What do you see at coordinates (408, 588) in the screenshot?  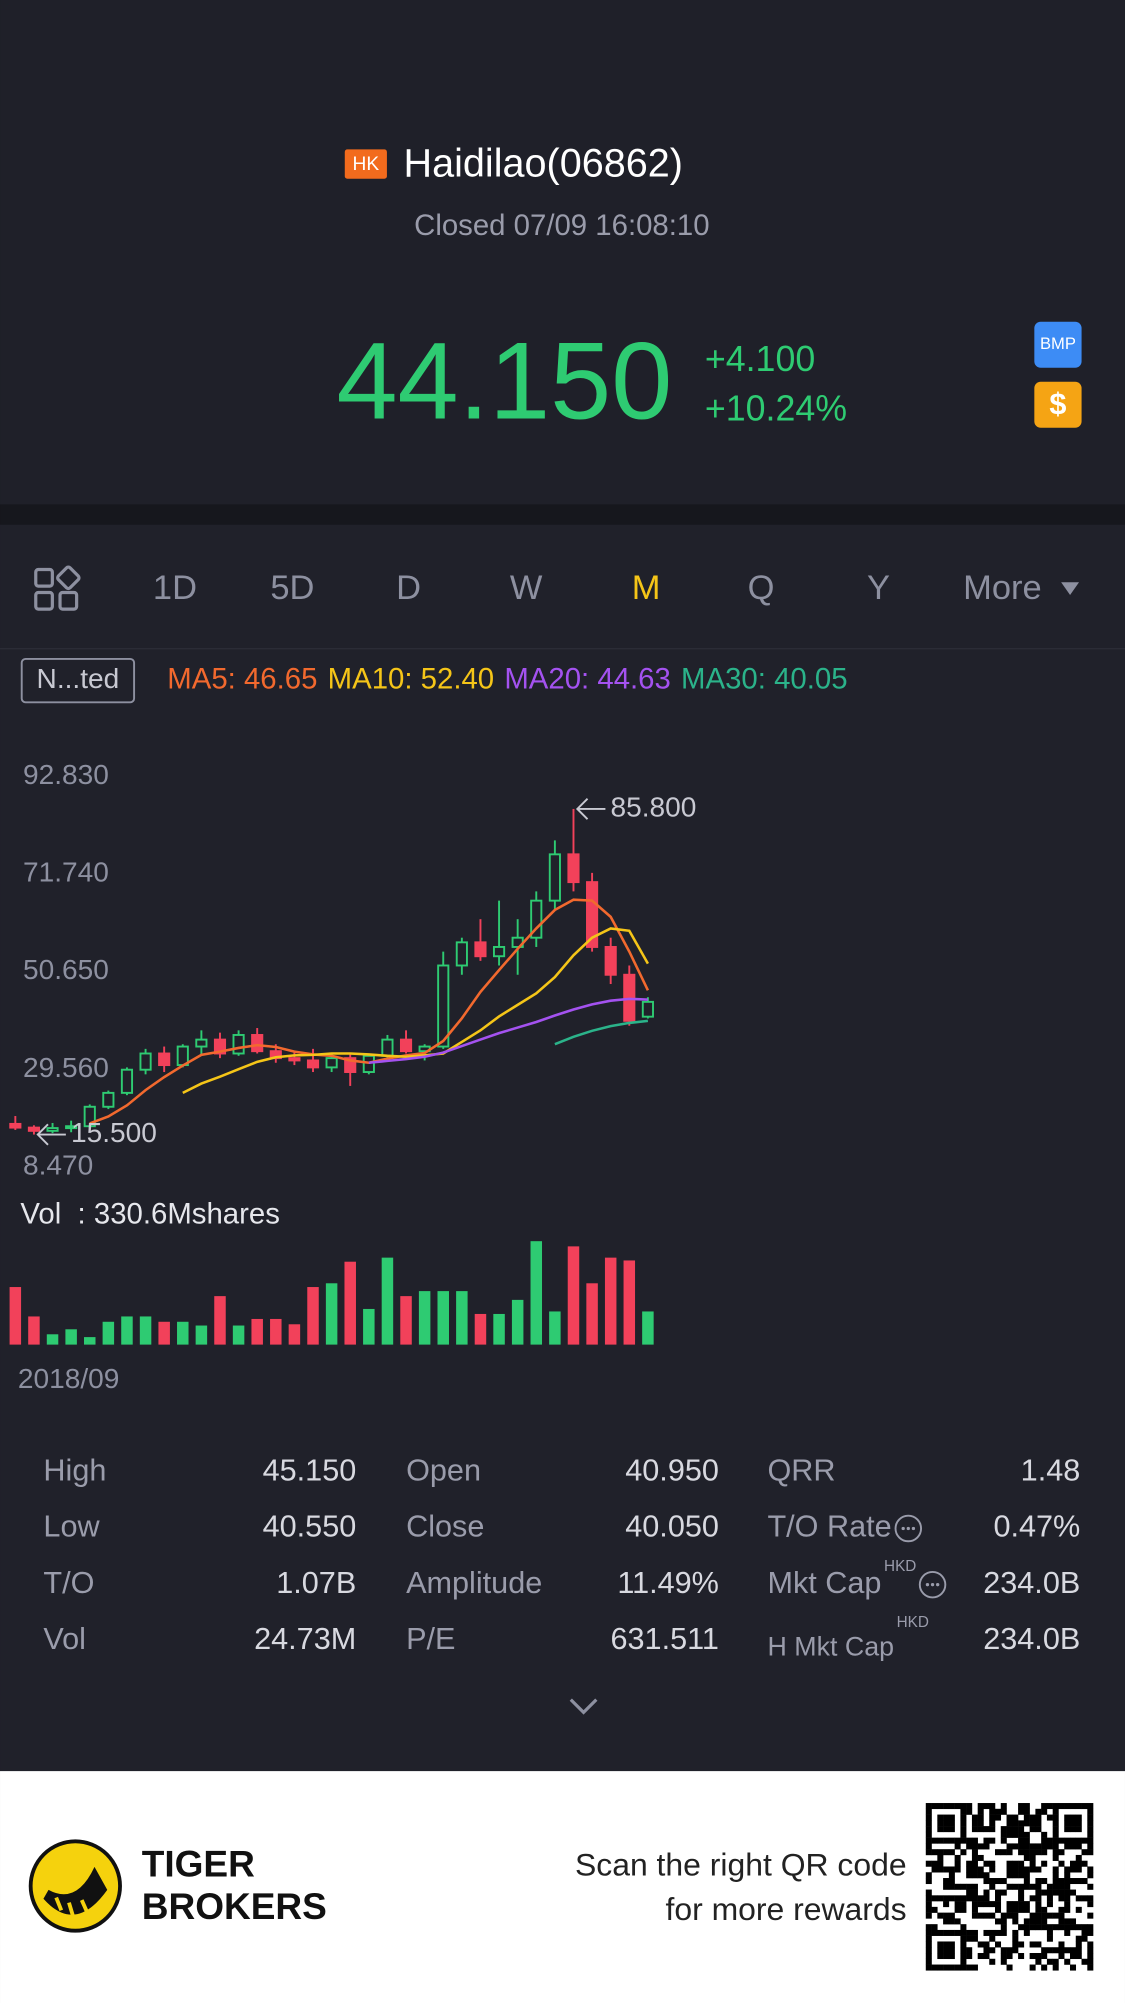 I see `tab: D` at bounding box center [408, 588].